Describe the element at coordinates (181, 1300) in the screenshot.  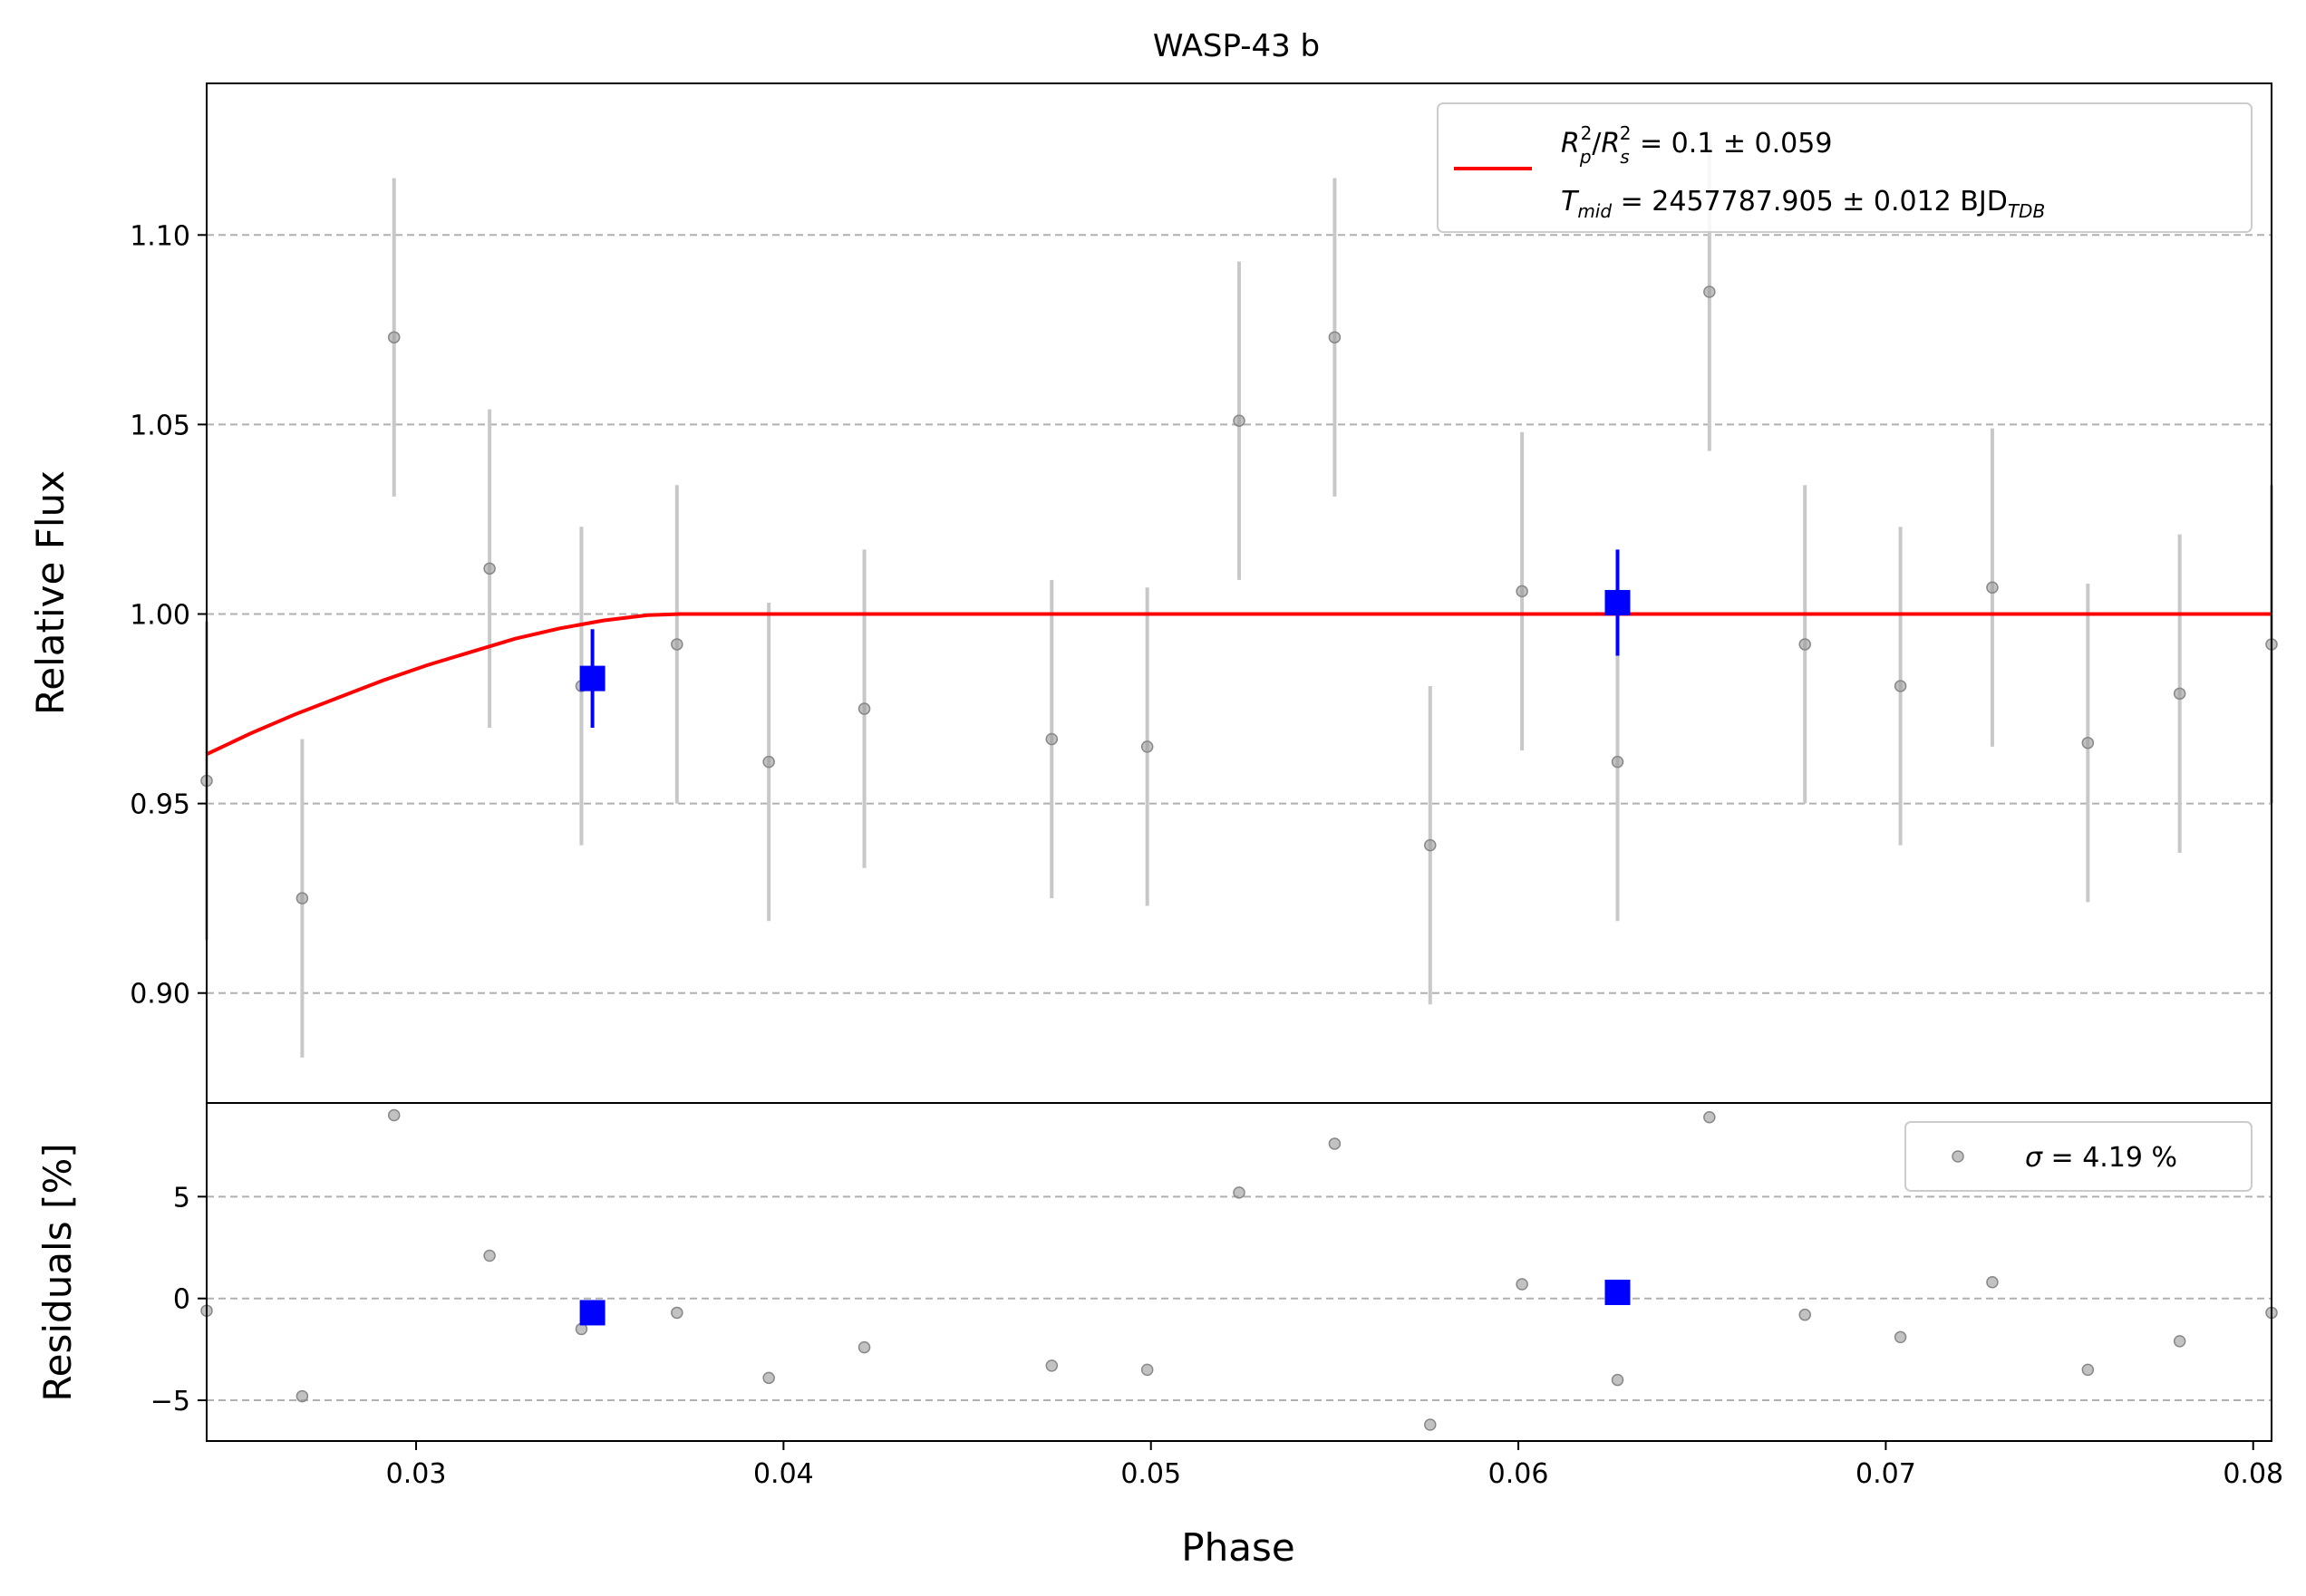
I see `y-tick-label: 0` at that location.